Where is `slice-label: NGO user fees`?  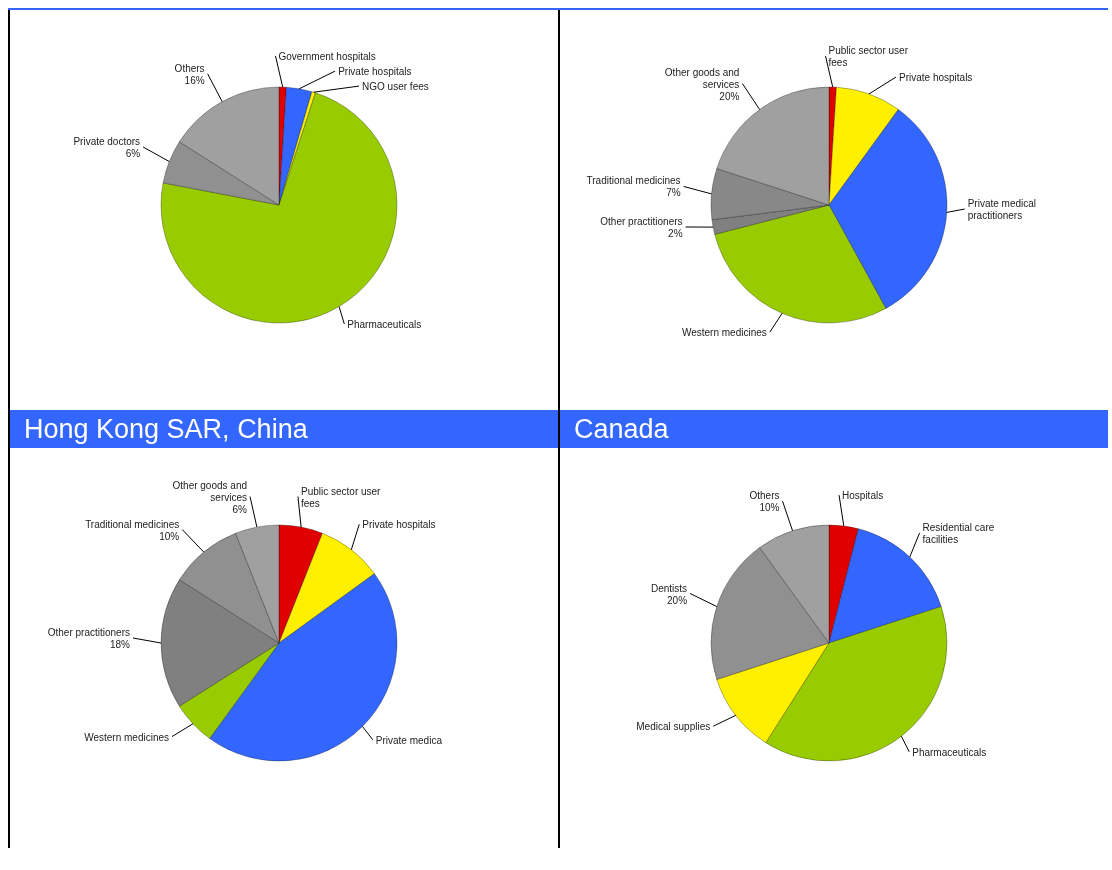 slice-label: NGO user fees is located at coordinates (395, 87).